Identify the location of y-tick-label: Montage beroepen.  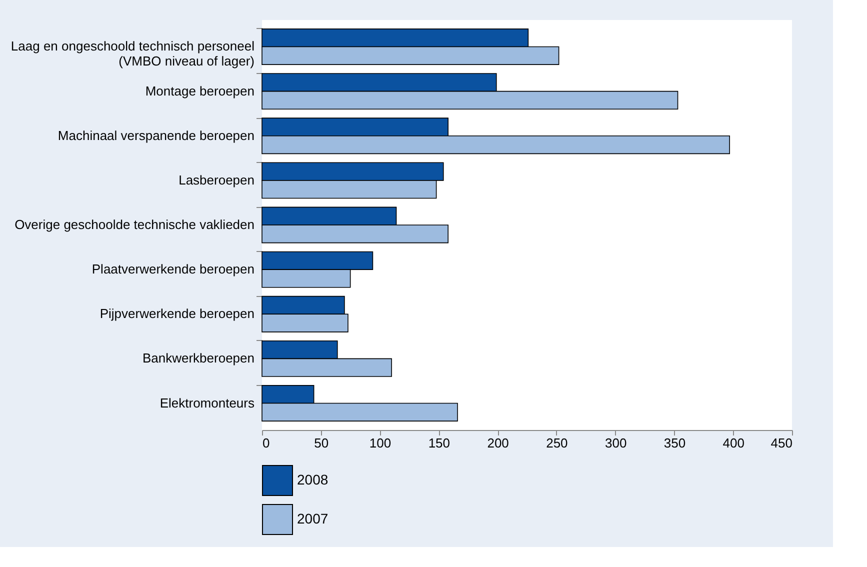
(199, 90).